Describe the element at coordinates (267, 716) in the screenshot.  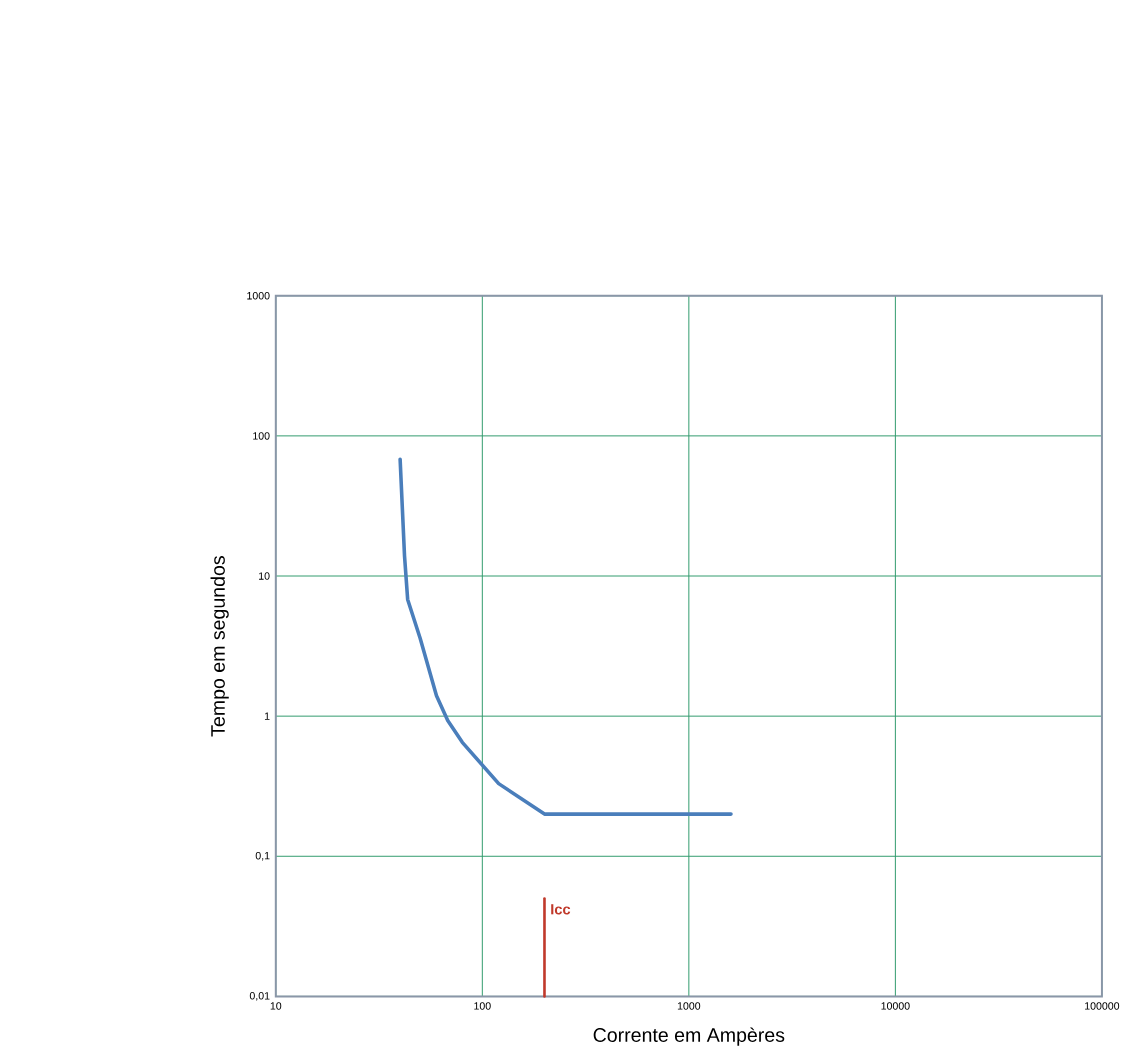
I see `y-tick-label: 1` at that location.